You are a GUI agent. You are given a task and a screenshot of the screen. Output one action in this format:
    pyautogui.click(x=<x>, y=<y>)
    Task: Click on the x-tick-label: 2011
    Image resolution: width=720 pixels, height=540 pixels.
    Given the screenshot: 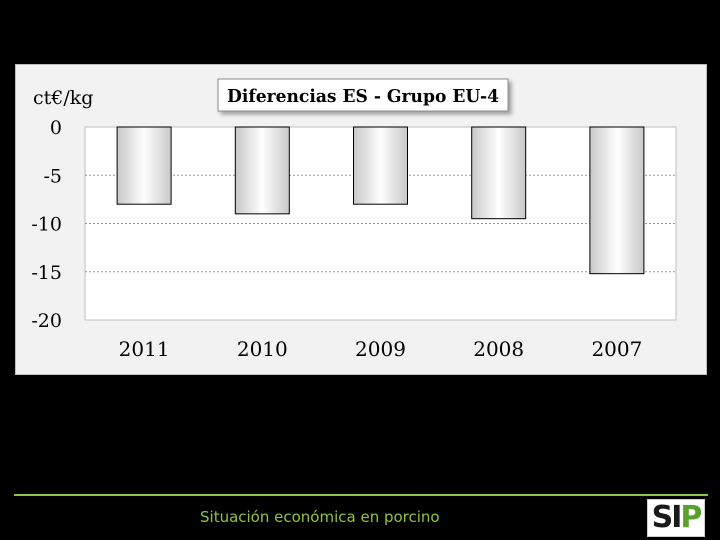 What is the action you would take?
    pyautogui.click(x=144, y=349)
    